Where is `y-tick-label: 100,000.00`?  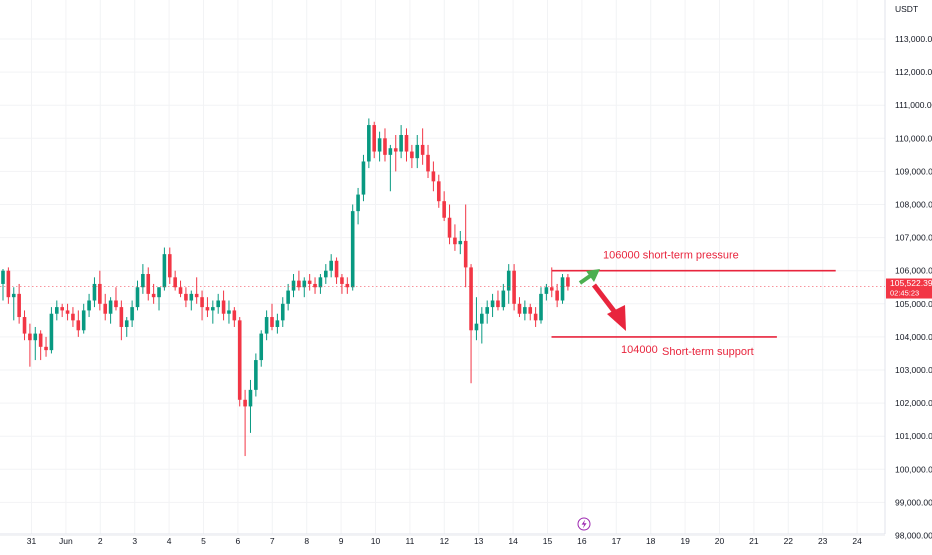
y-tick-label: 100,000.00 is located at coordinates (913, 469).